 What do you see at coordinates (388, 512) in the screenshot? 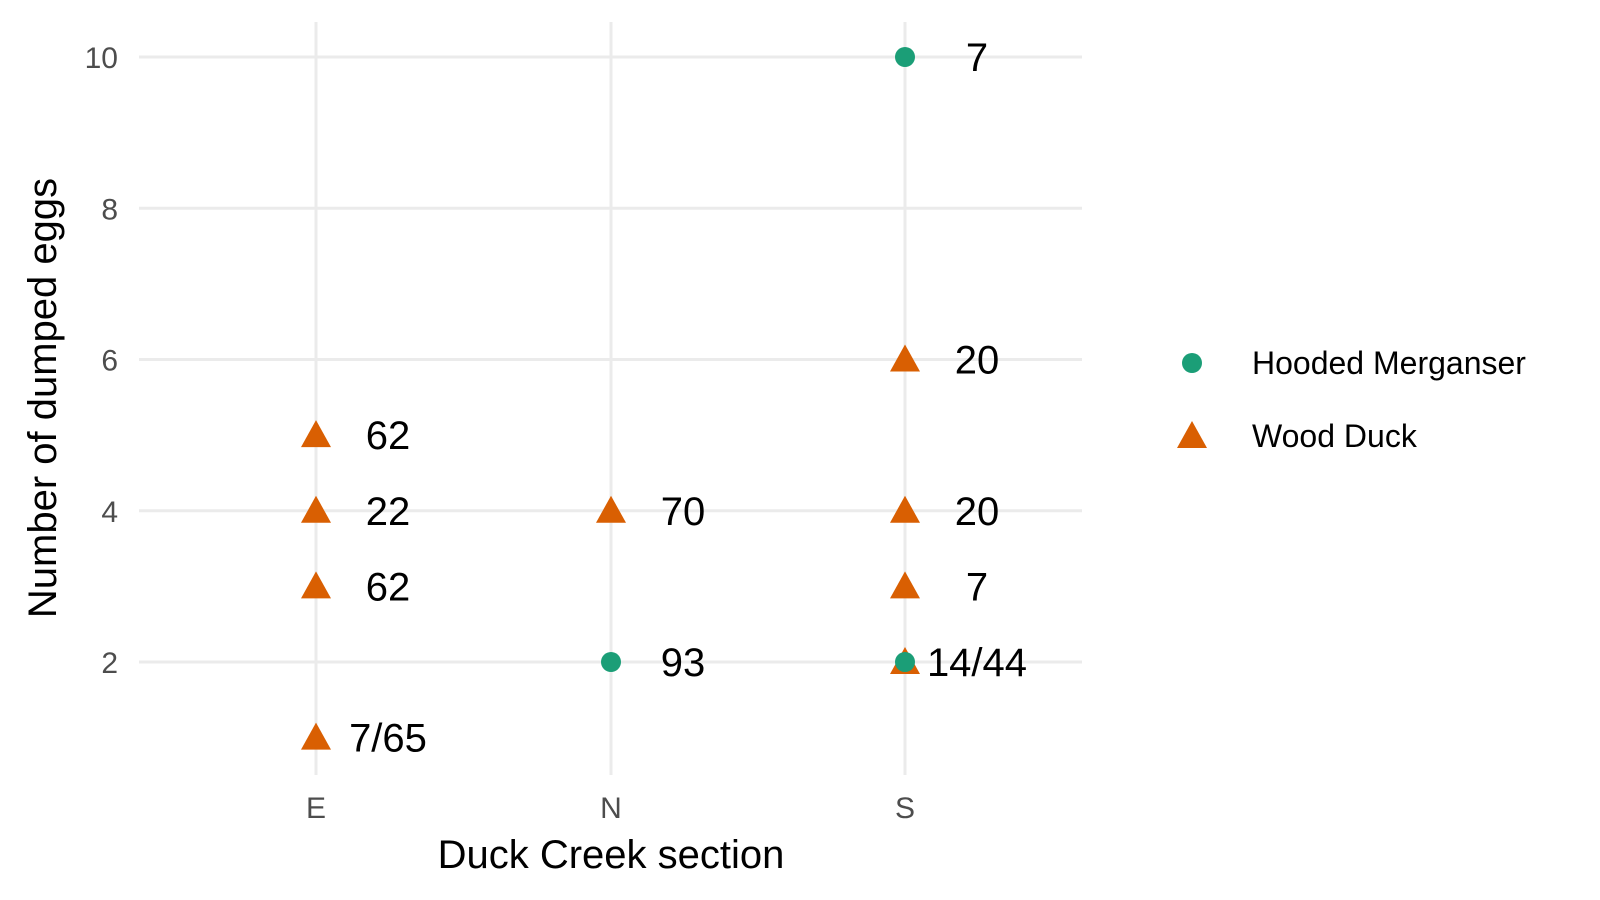
I see `data-label: 22` at bounding box center [388, 512].